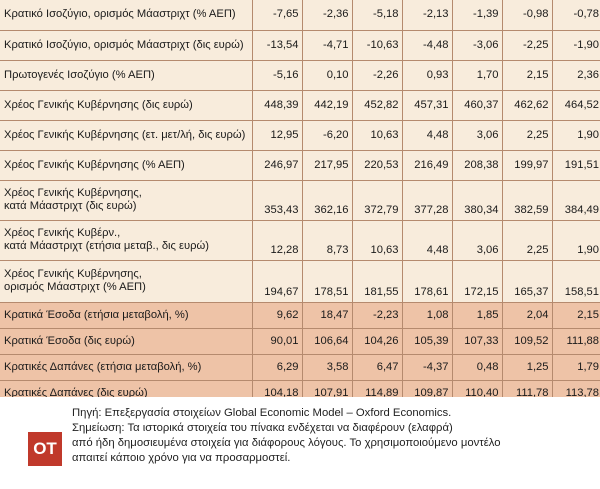 This screenshot has height=489, width=600. What do you see at coordinates (106, 246) in the screenshot?
I see `row-label-line: κατά Μάαστριχτ (ετήσια μεταβ., δις ευρώ)` at bounding box center [106, 246].